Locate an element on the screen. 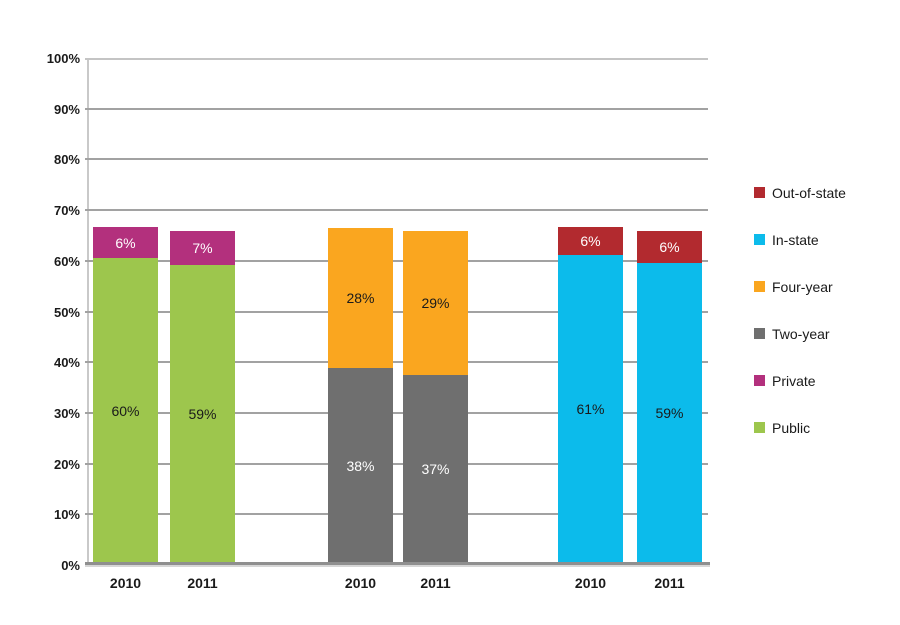  bar-segment-in-state-2010: 61% is located at coordinates (590, 409).